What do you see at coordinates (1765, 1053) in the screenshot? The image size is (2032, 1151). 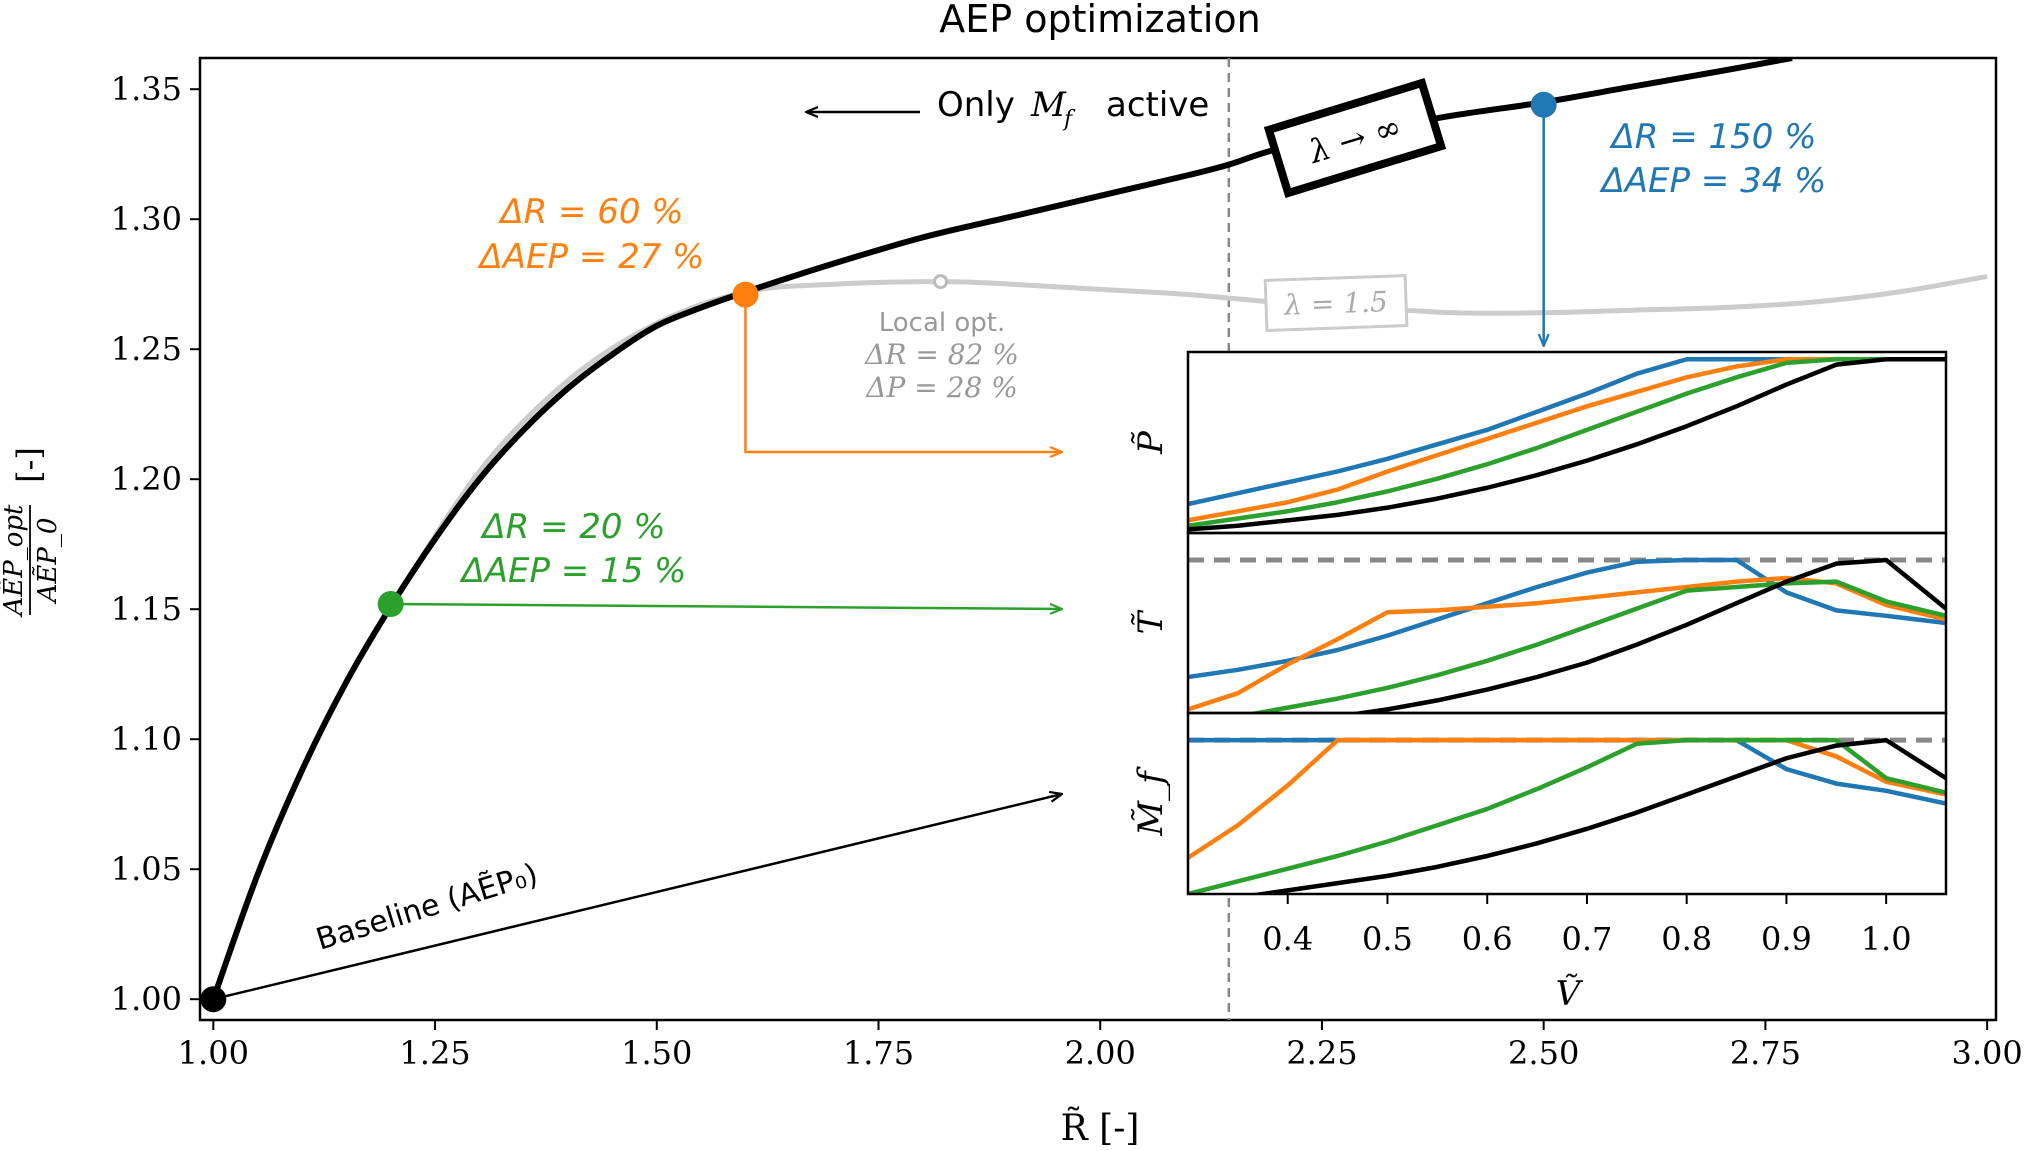 I see `x-tick-label: 2.75` at bounding box center [1765, 1053].